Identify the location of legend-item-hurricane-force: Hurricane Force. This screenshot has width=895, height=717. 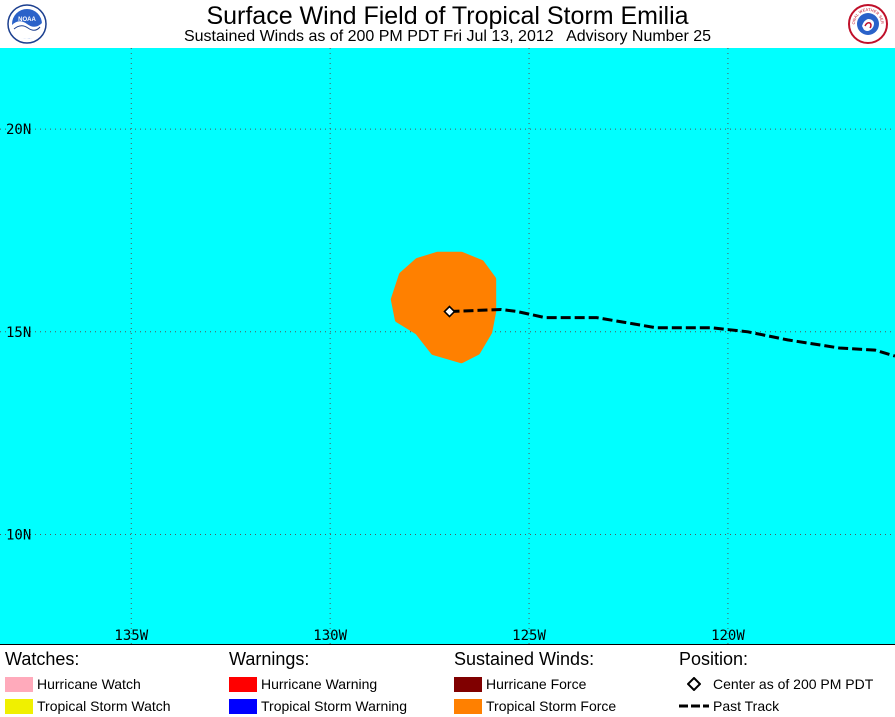
(535, 684).